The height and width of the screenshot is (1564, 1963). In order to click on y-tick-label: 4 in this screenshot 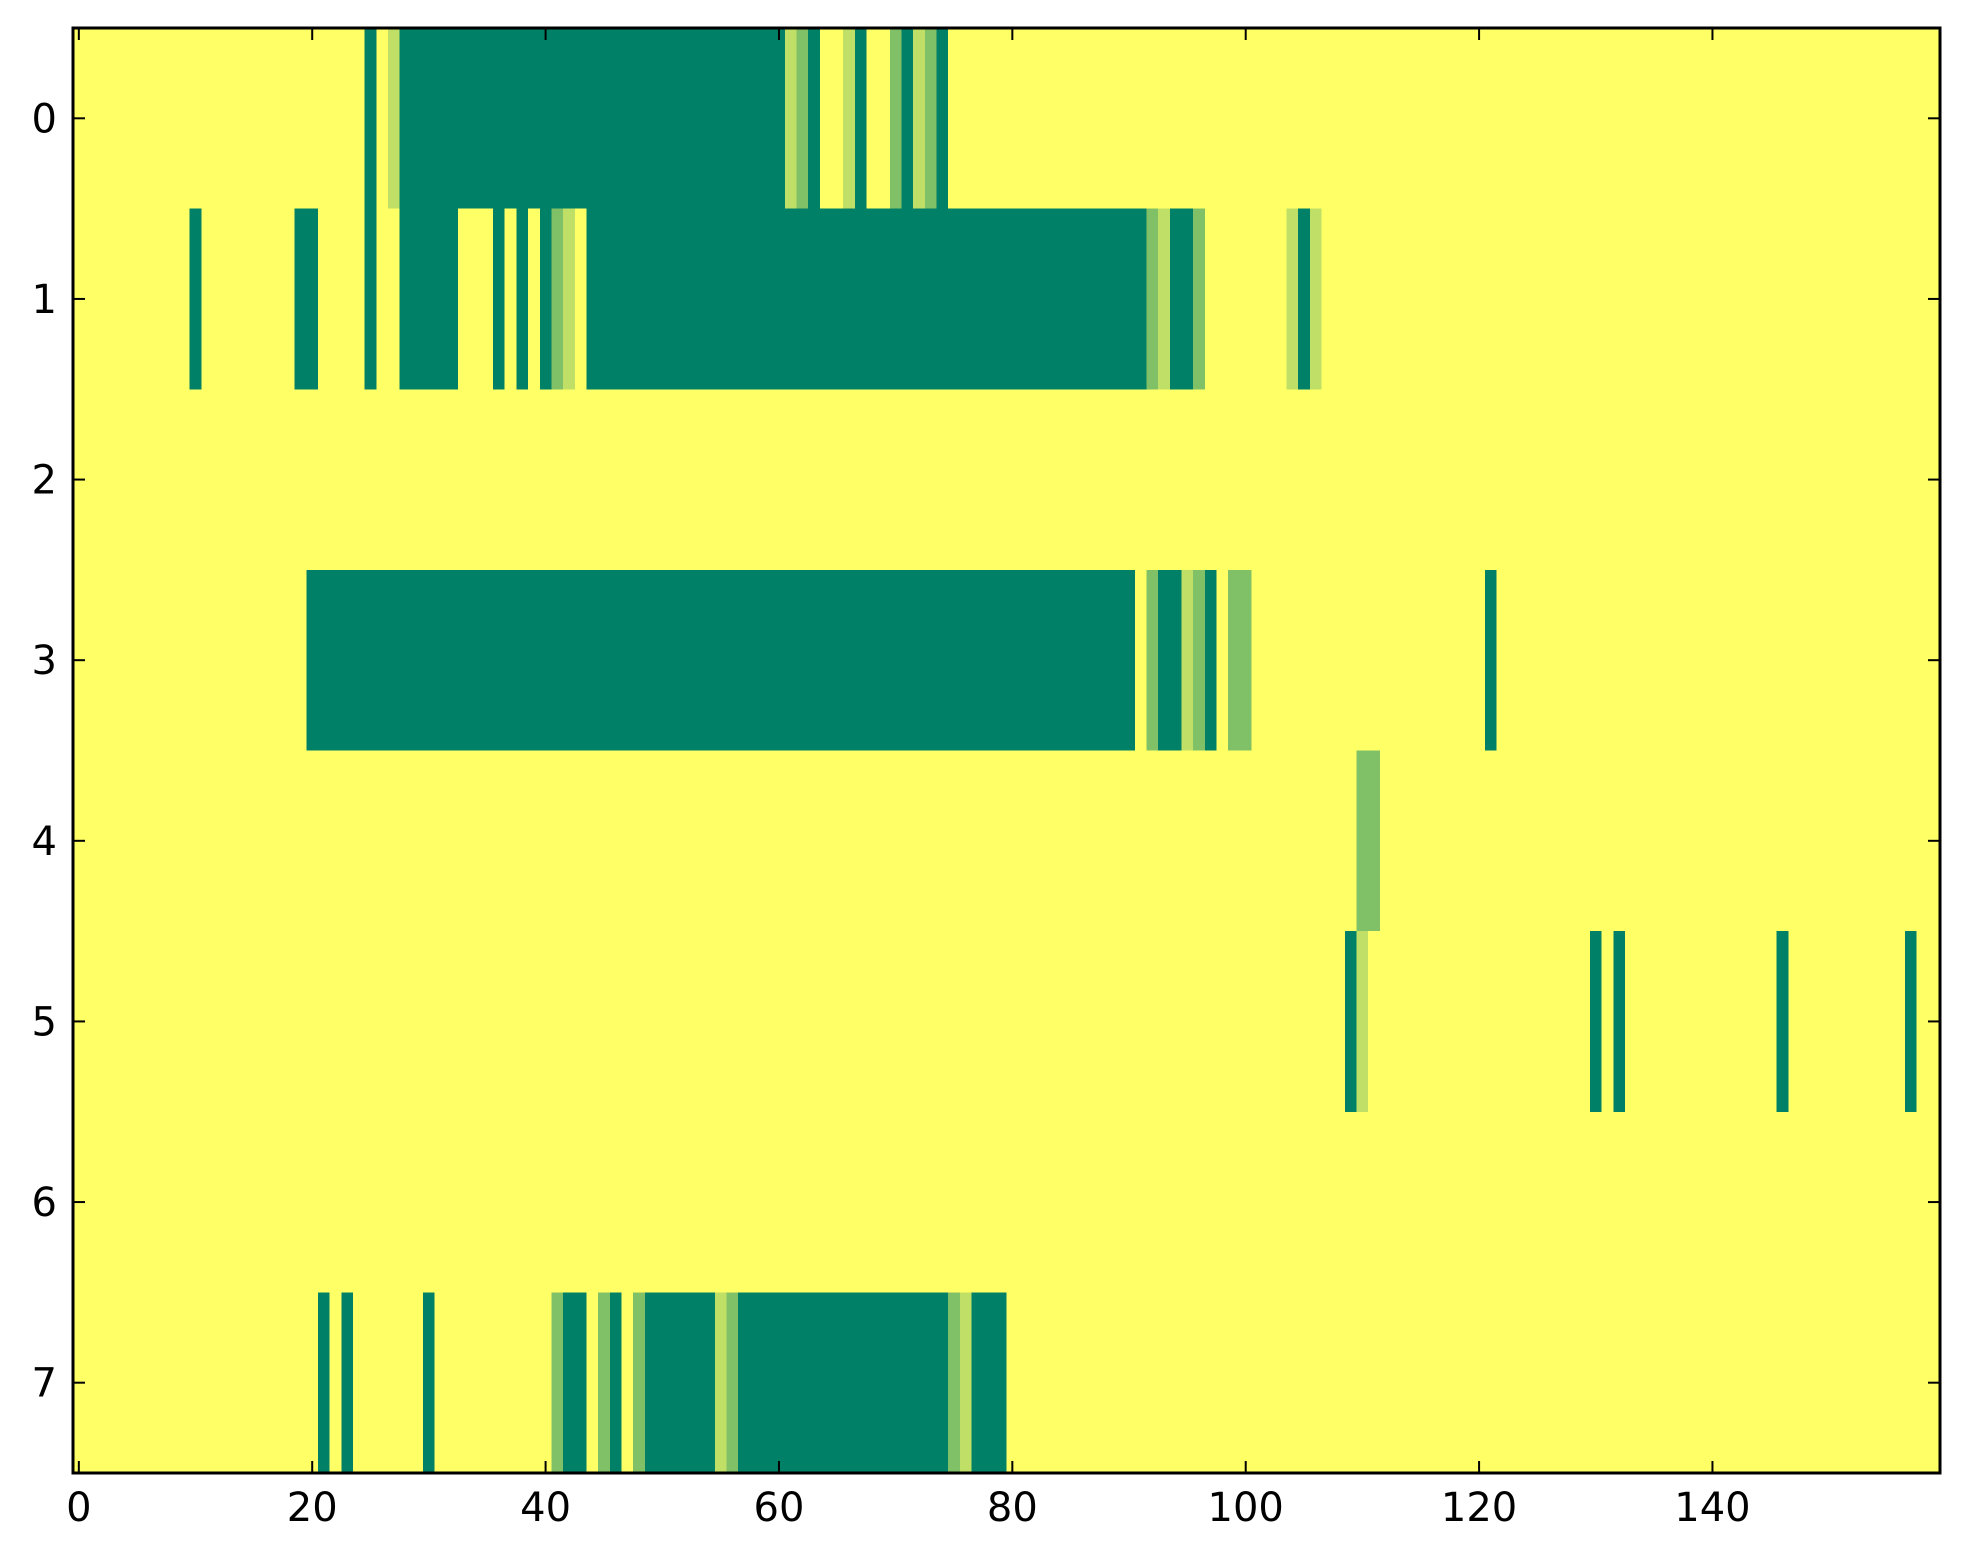, I will do `click(44, 842)`.